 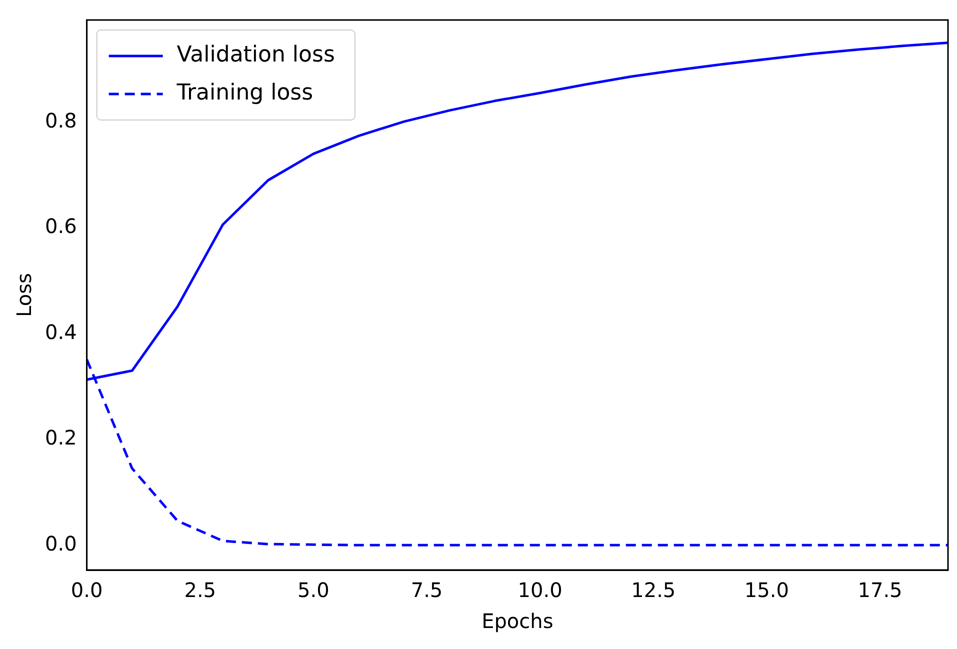 I want to click on y-axis-title: Loss, so click(x=24, y=295).